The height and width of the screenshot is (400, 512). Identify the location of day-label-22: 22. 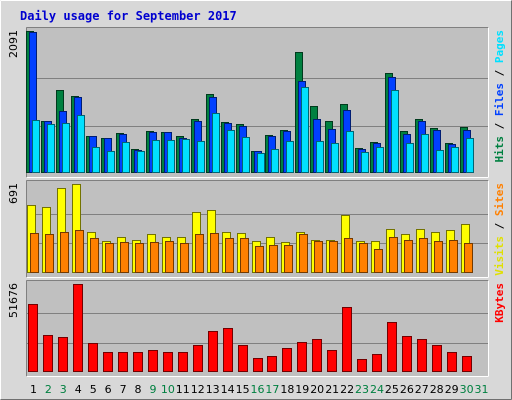
(347, 389).